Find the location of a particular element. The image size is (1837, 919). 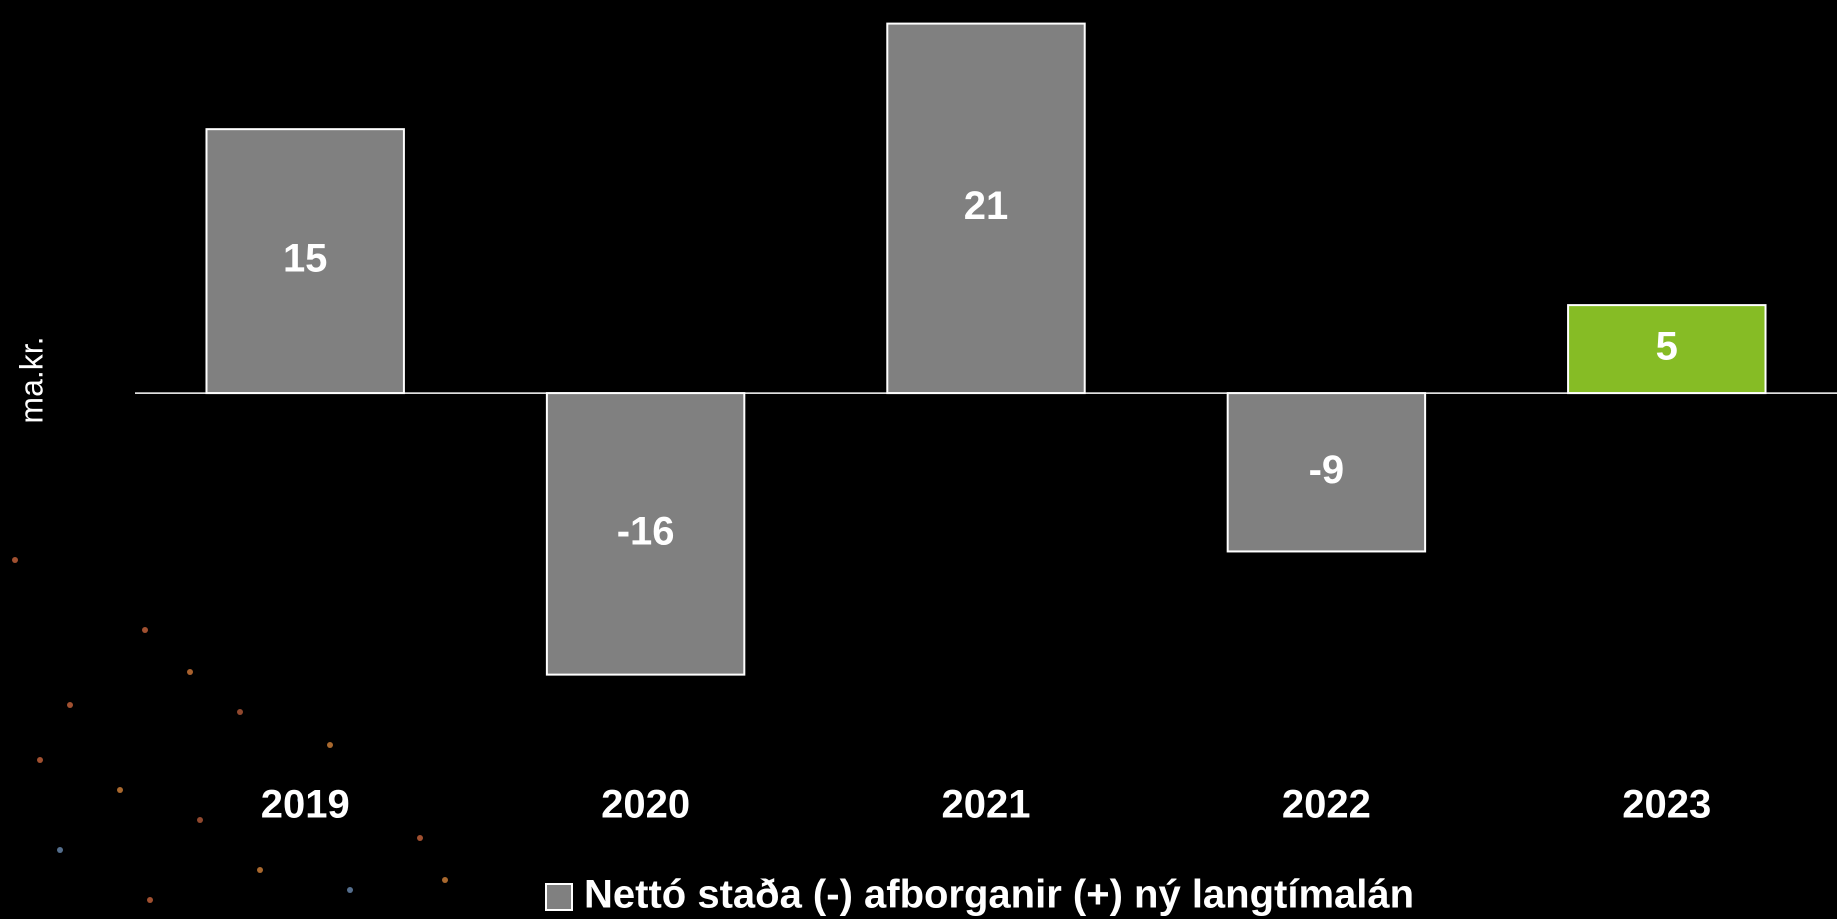

x-tick-label: 2020 is located at coordinates (645, 805).